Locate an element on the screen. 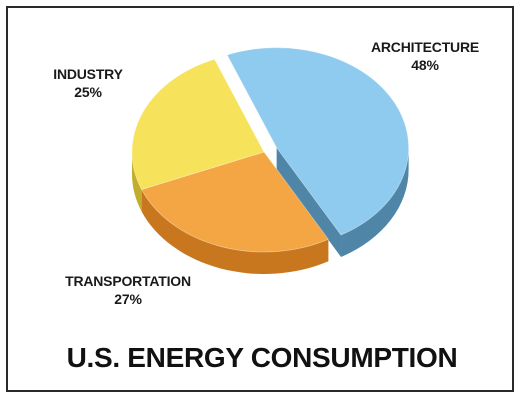 This screenshot has width=524, height=400. label-architecture-value: 48% is located at coordinates (425, 65).